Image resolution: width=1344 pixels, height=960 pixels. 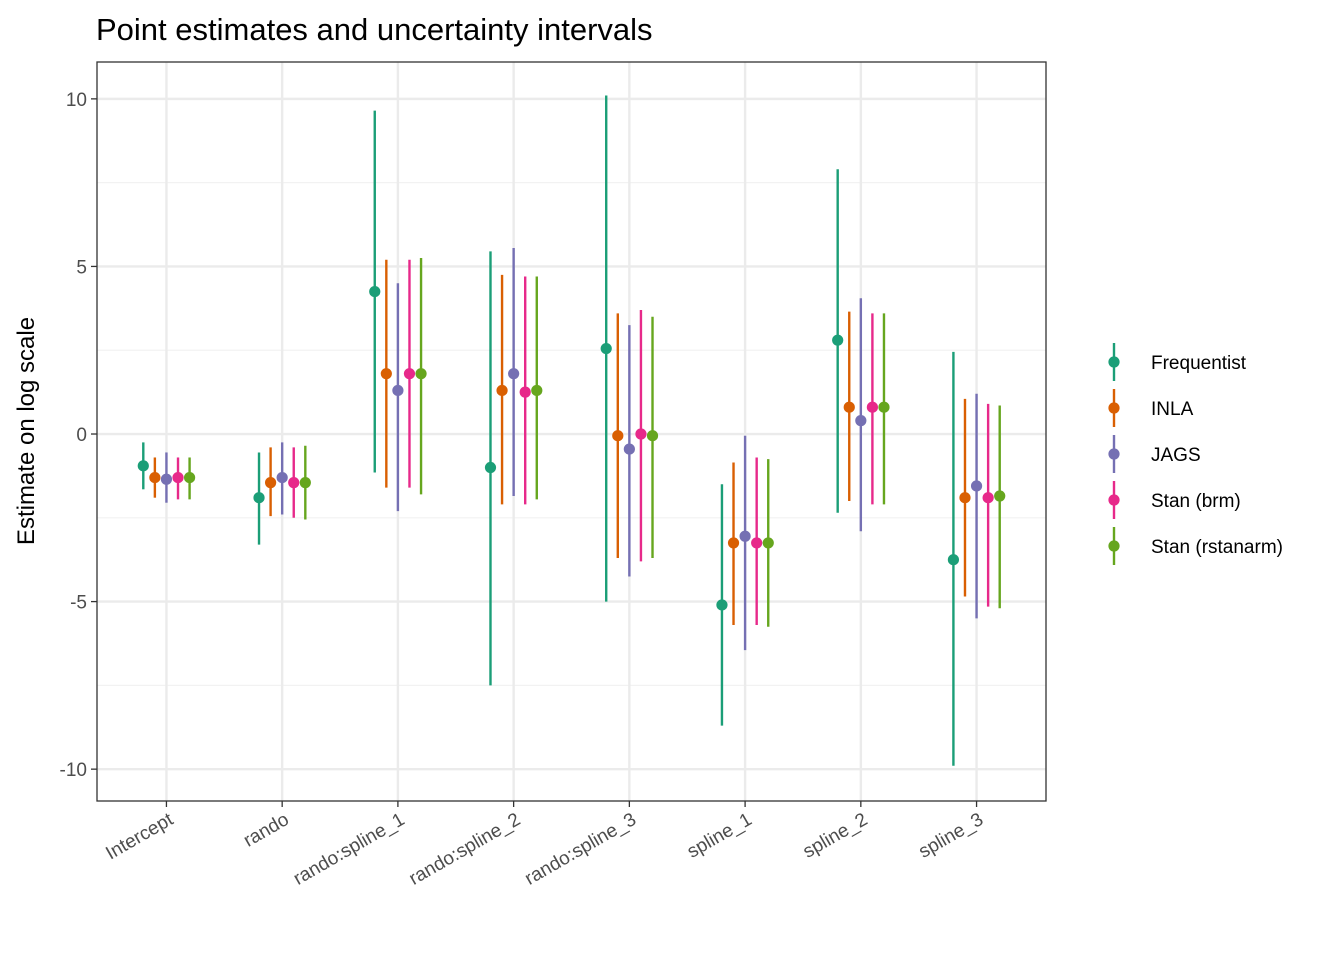 What do you see at coordinates (81, 267) in the screenshot?
I see `y-tick-label: 5` at bounding box center [81, 267].